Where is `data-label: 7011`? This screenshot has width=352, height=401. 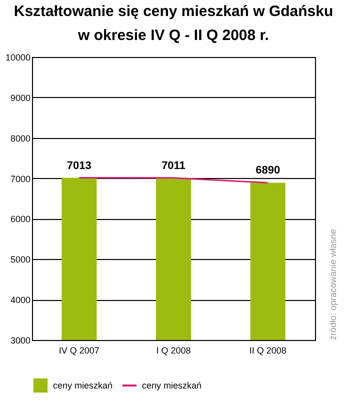
data-label: 7011 is located at coordinates (174, 166).